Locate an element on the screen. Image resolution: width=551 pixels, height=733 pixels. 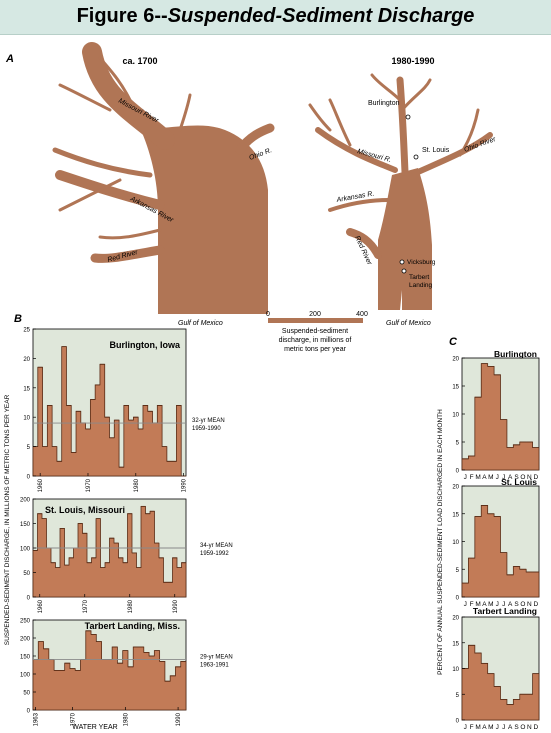
label-gulf-1700: Gulf of Mexico is located at coordinates (200, 323).